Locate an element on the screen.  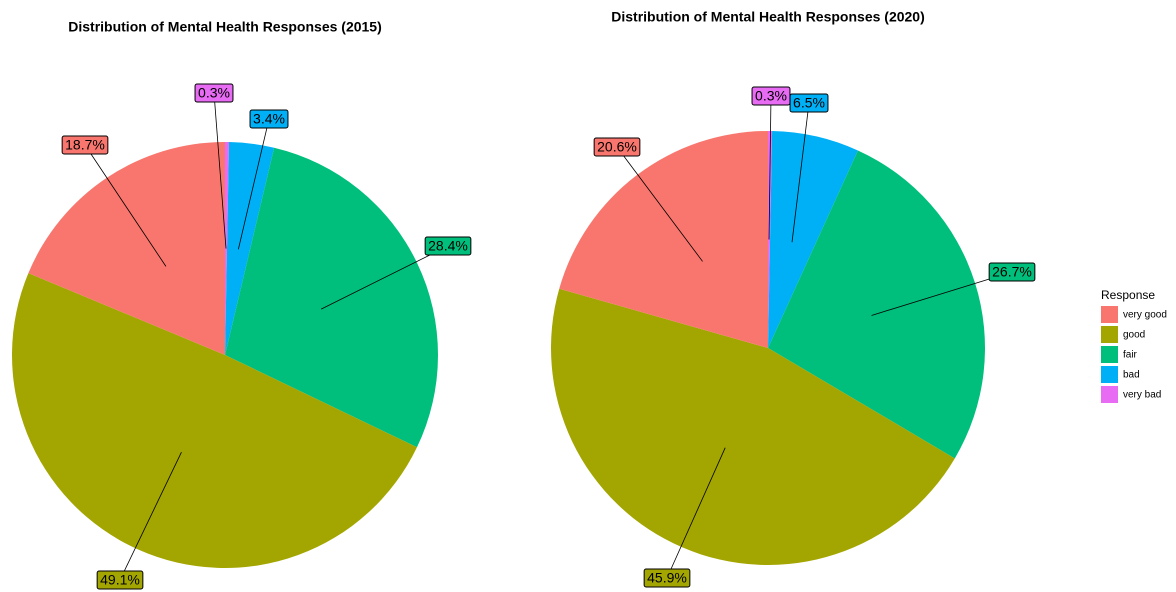
label-text: 49.1% is located at coordinates (120, 580).